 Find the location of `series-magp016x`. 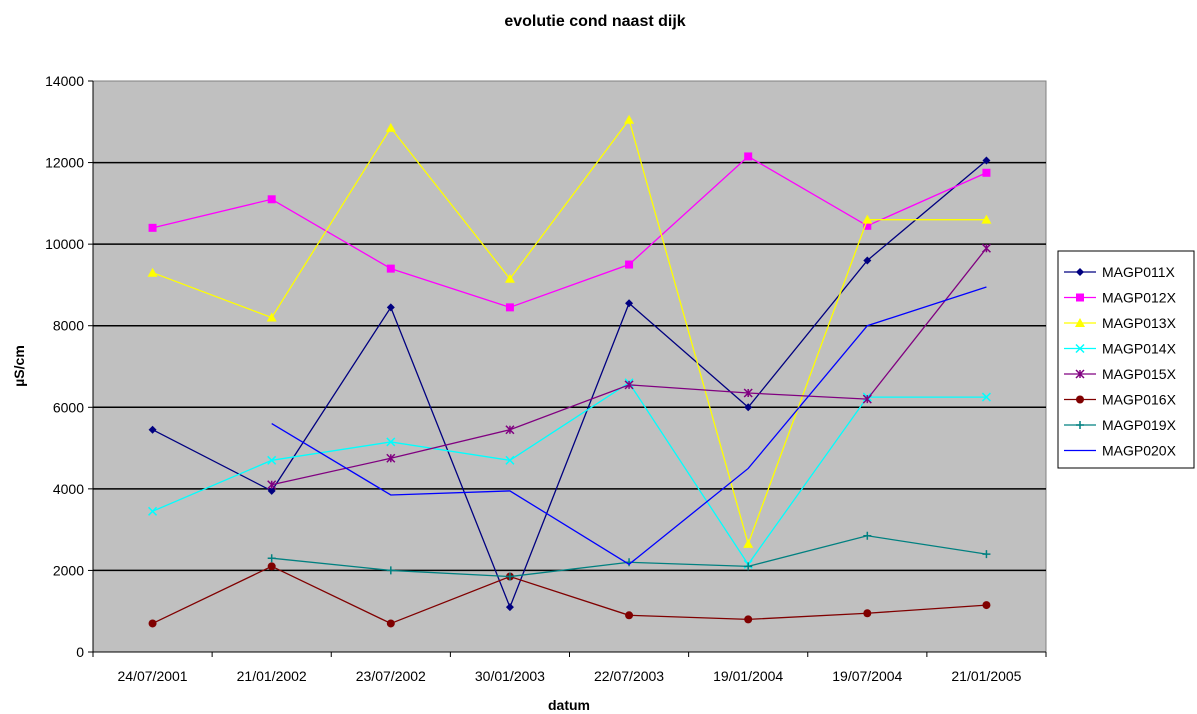

series-magp016x is located at coordinates (569, 595).